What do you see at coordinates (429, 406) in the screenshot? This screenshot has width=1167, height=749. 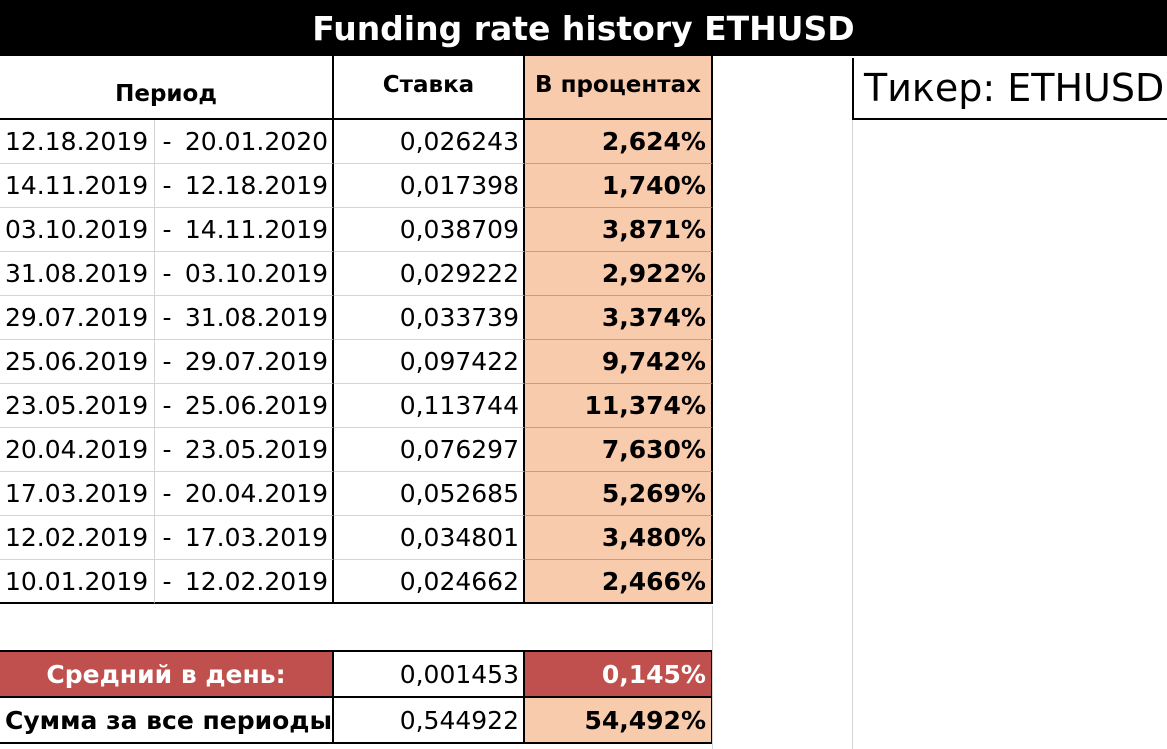 I see `rate-cell: 0,113744` at bounding box center [429, 406].